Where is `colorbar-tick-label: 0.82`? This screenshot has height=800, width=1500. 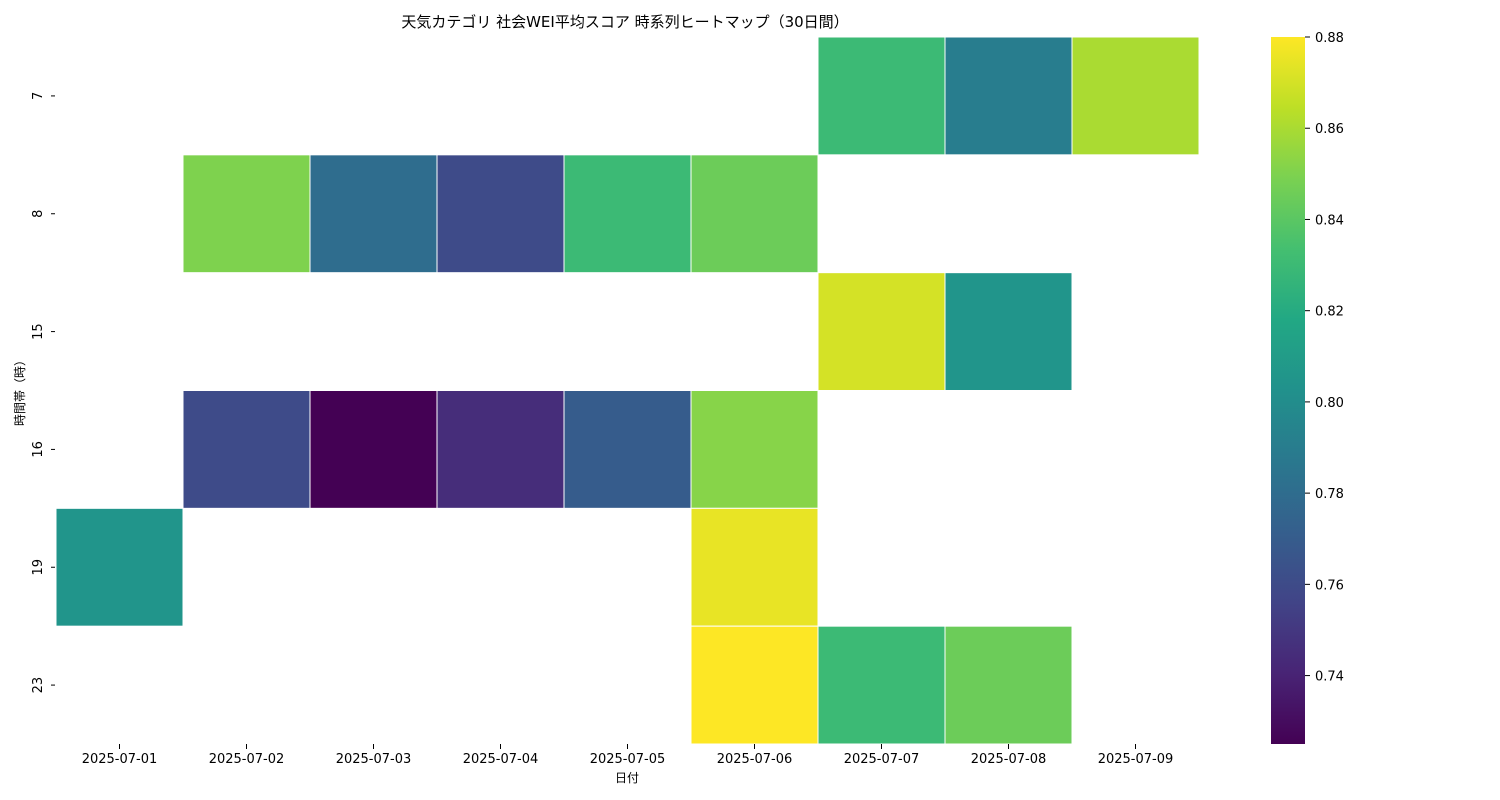
colorbar-tick-label: 0.82 is located at coordinates (1329, 312).